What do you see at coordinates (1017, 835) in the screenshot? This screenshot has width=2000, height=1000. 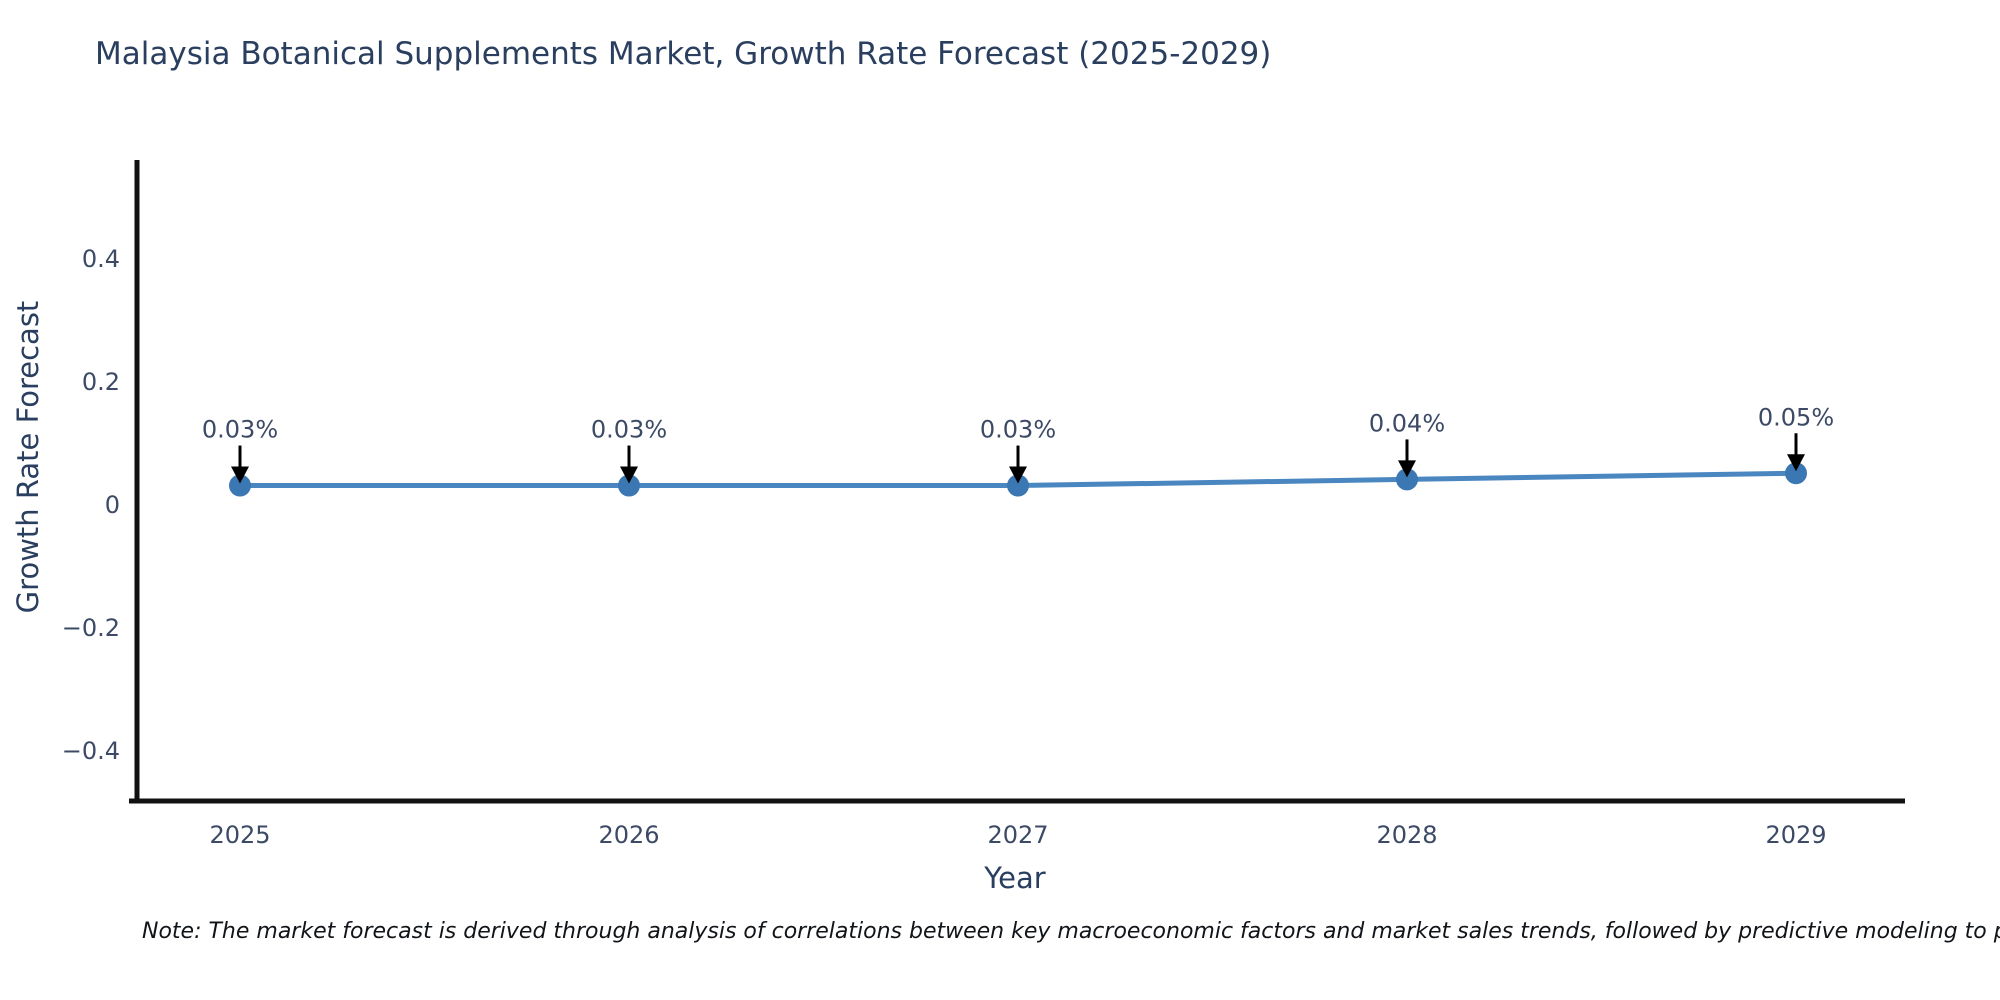 I see `x-tick-label: 2027` at bounding box center [1017, 835].